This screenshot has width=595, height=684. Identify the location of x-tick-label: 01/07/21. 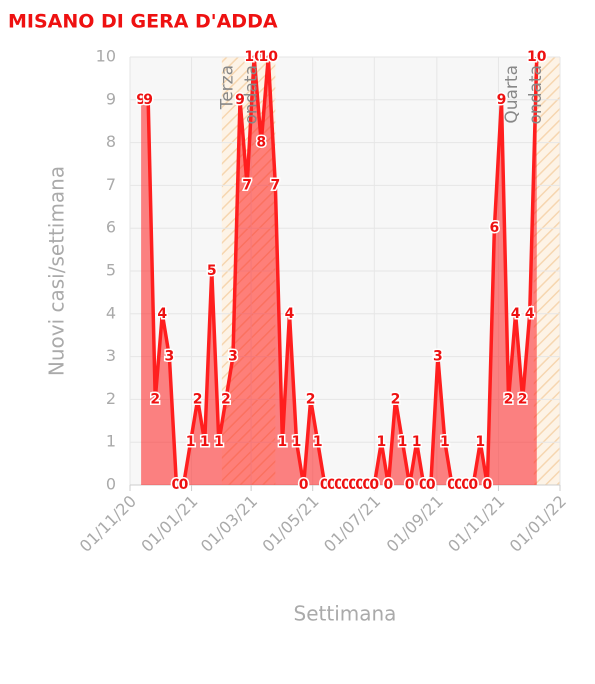
(352, 524).